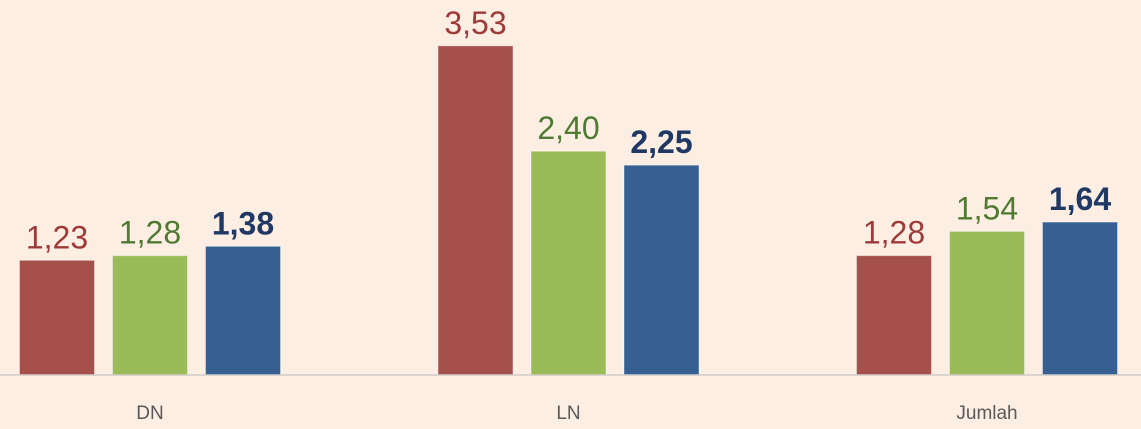 This screenshot has height=429, width=1141. What do you see at coordinates (149, 413) in the screenshot?
I see `x-tick-label: DN` at bounding box center [149, 413].